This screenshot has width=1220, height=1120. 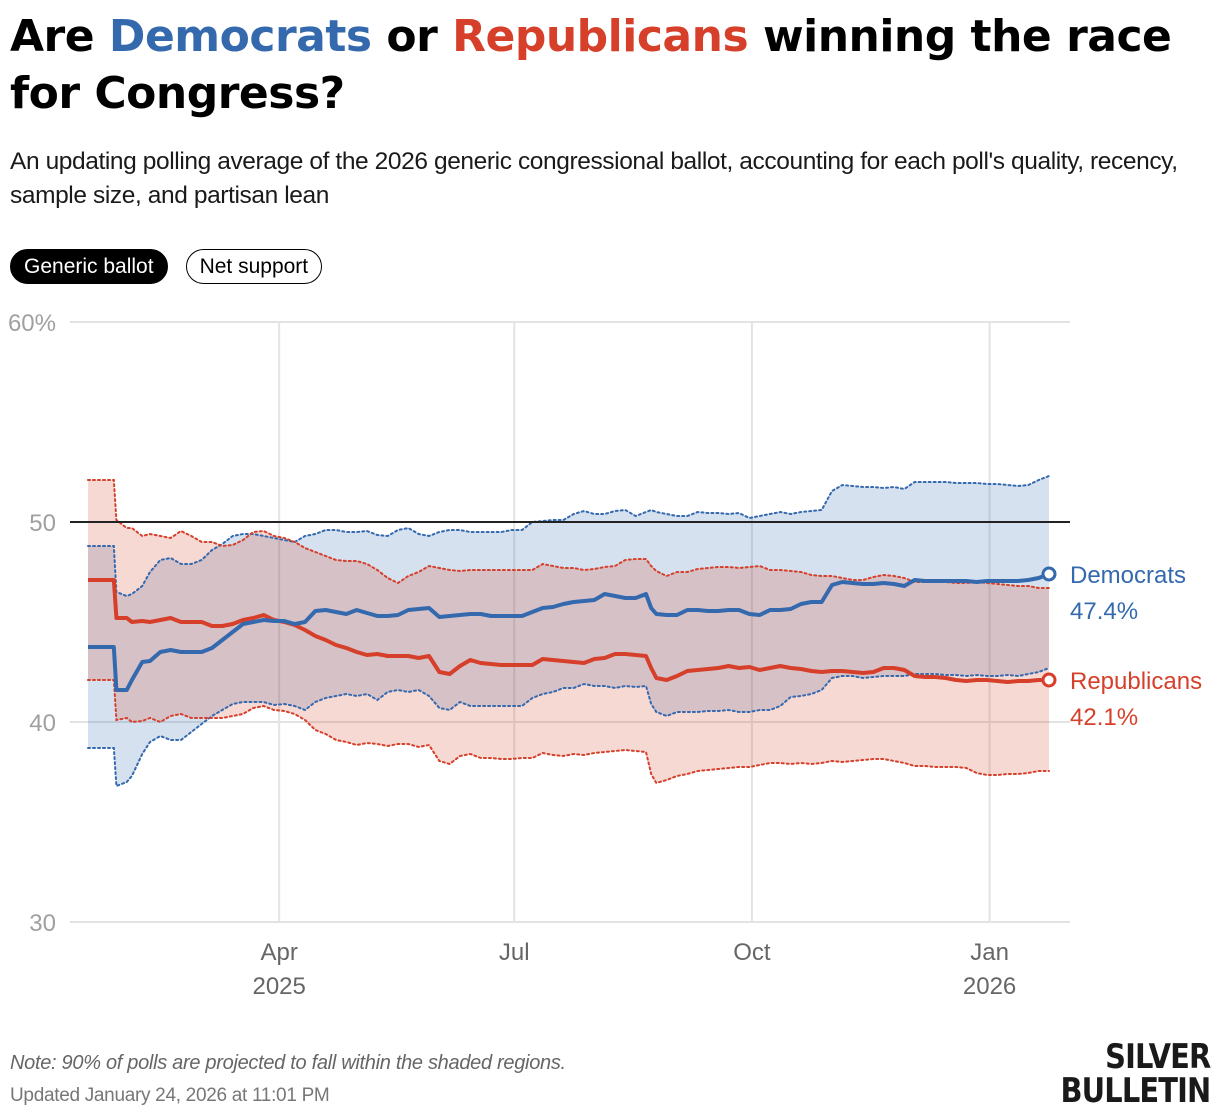 What do you see at coordinates (1157, 1057) in the screenshot?
I see `logo-line-1: SILVER` at bounding box center [1157, 1057].